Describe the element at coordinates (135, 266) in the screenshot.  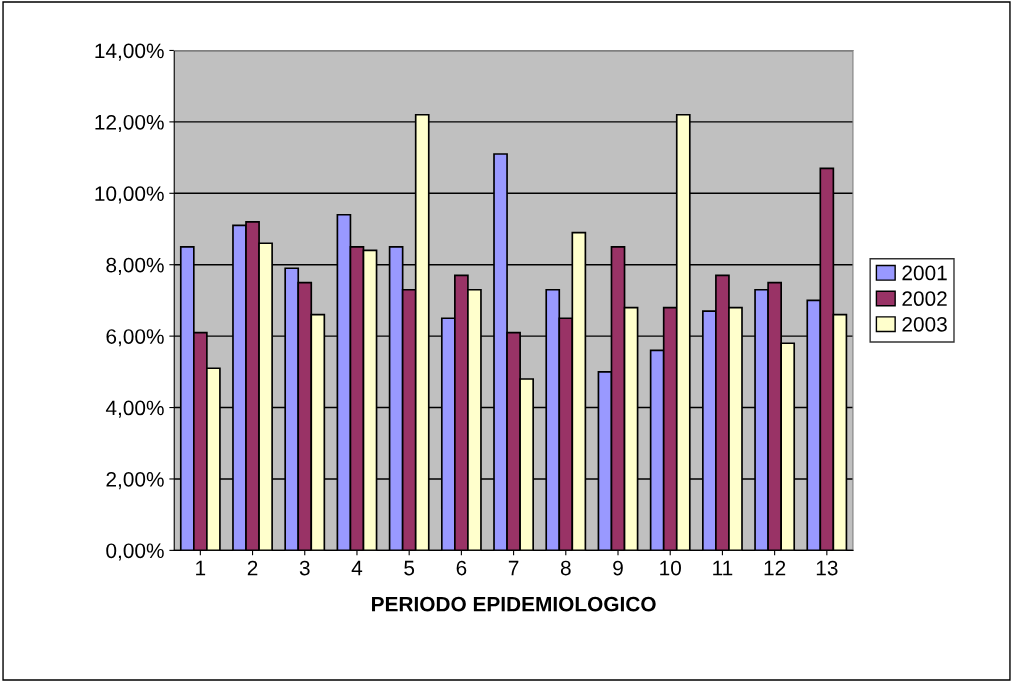
I see `y-tick-label: 8,00%` at that location.